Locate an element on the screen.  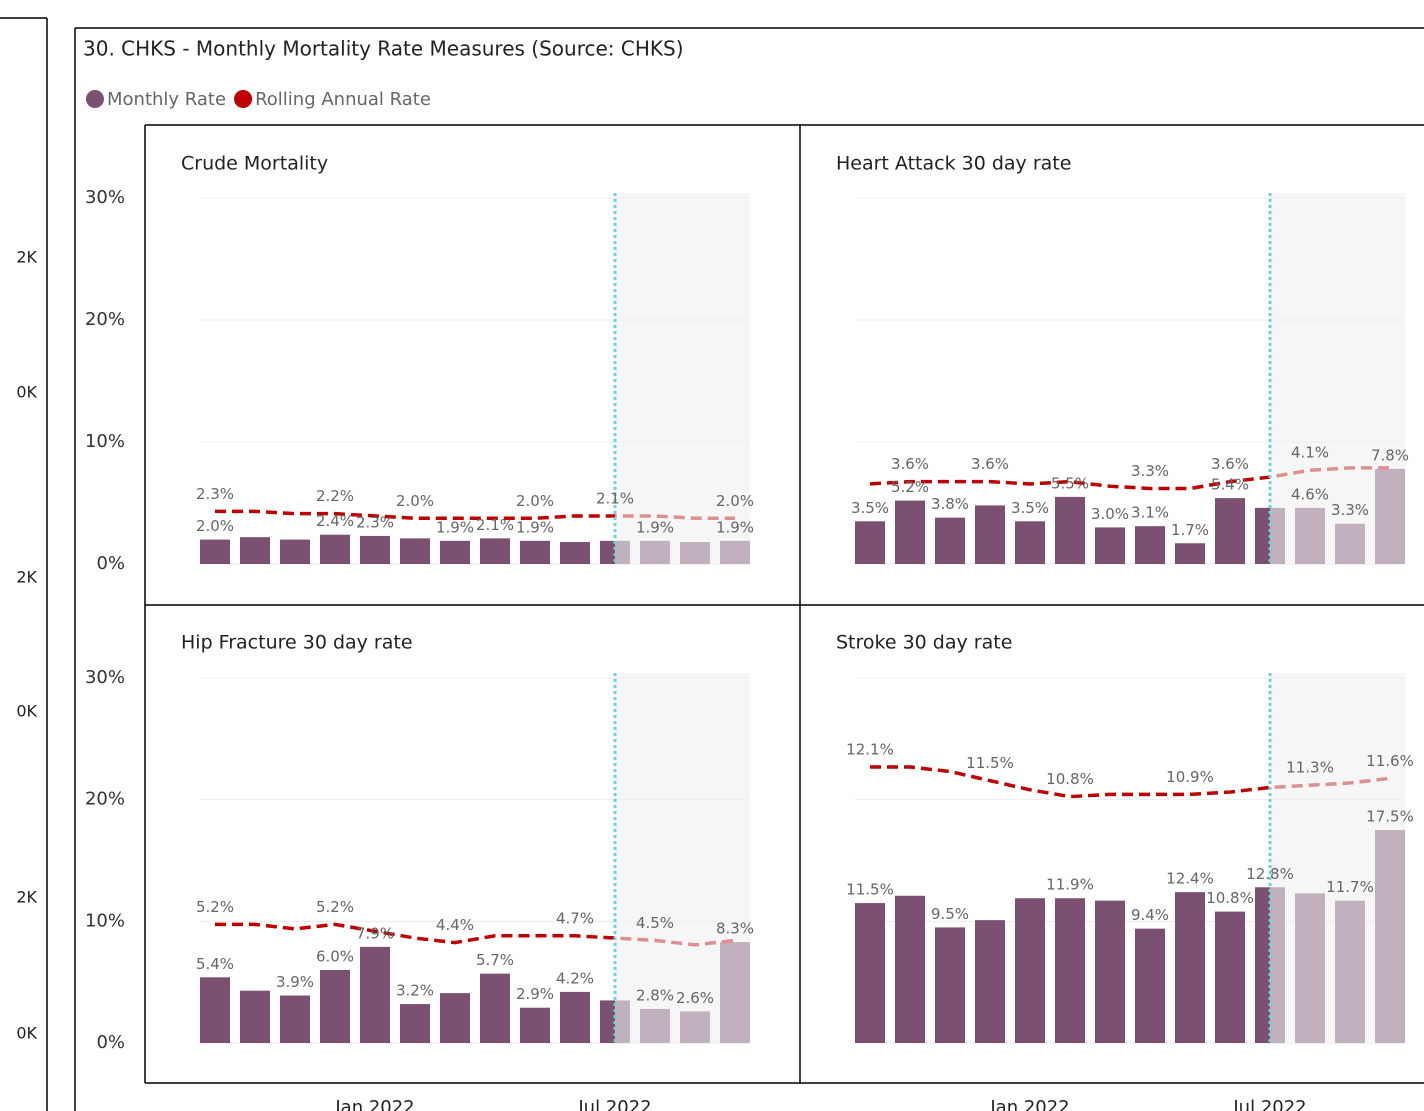
data-label: 4.4% is located at coordinates (455, 925).